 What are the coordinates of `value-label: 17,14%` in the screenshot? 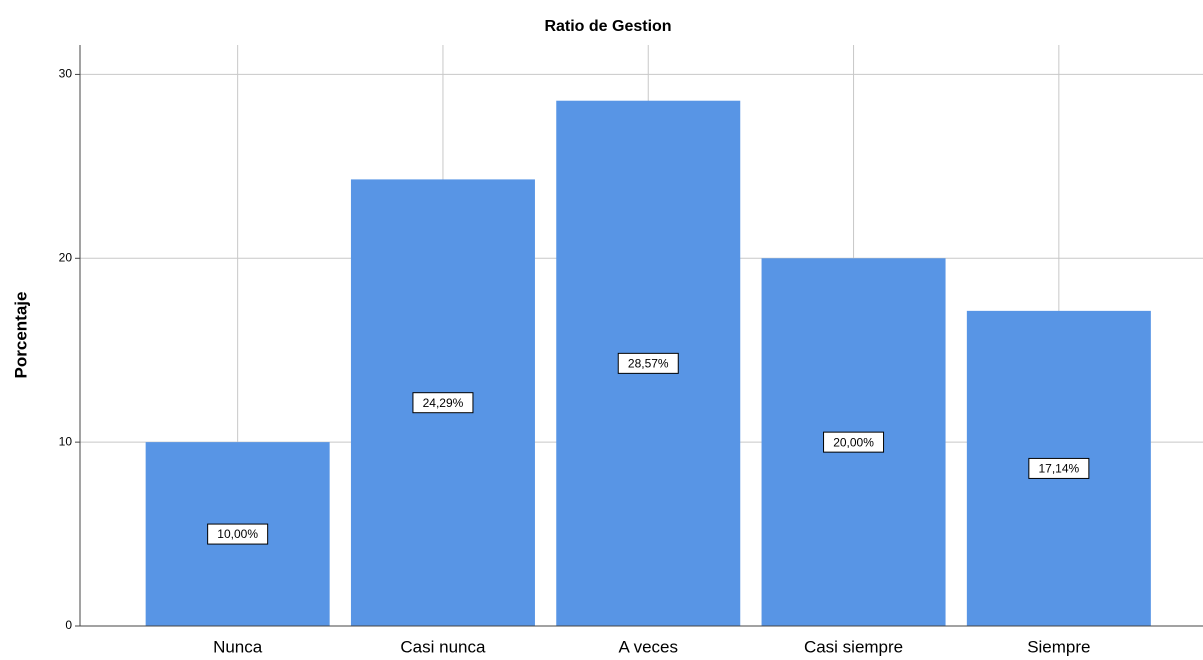 It's located at (1058, 469).